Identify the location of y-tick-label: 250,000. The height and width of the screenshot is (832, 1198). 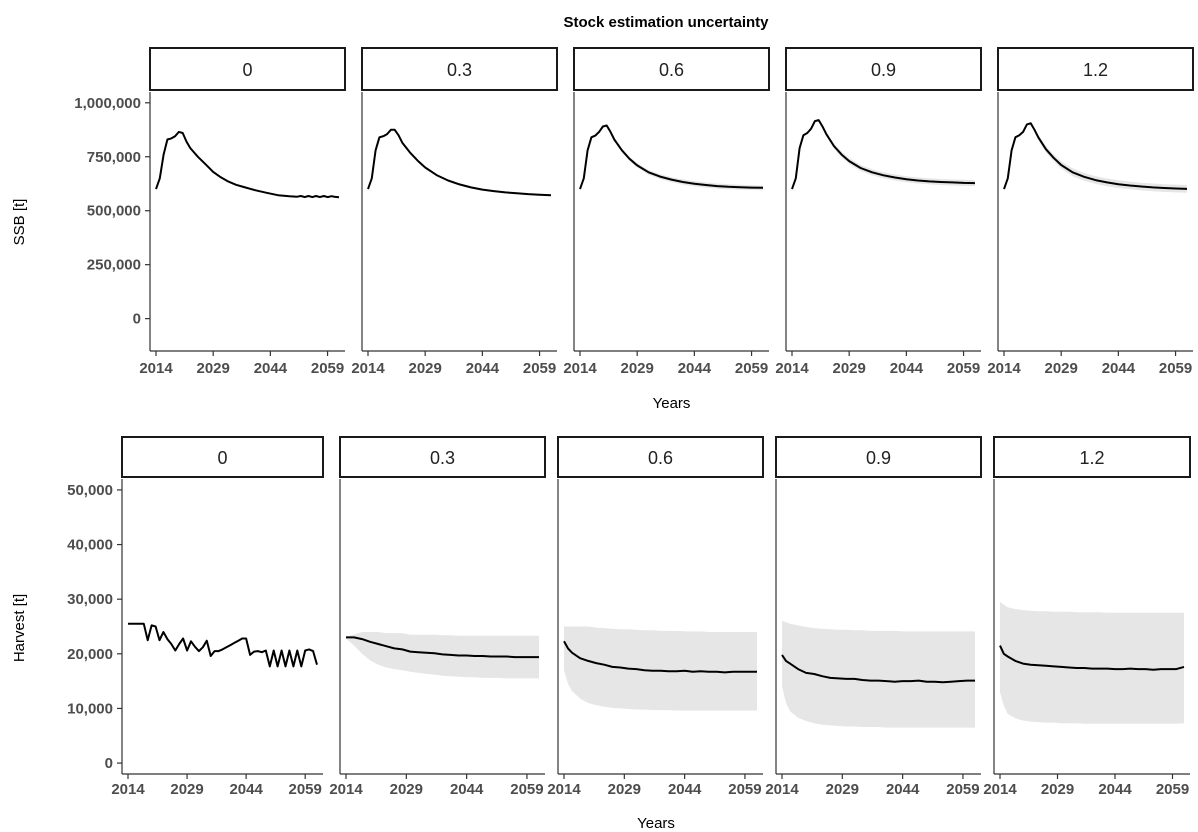
(114, 265).